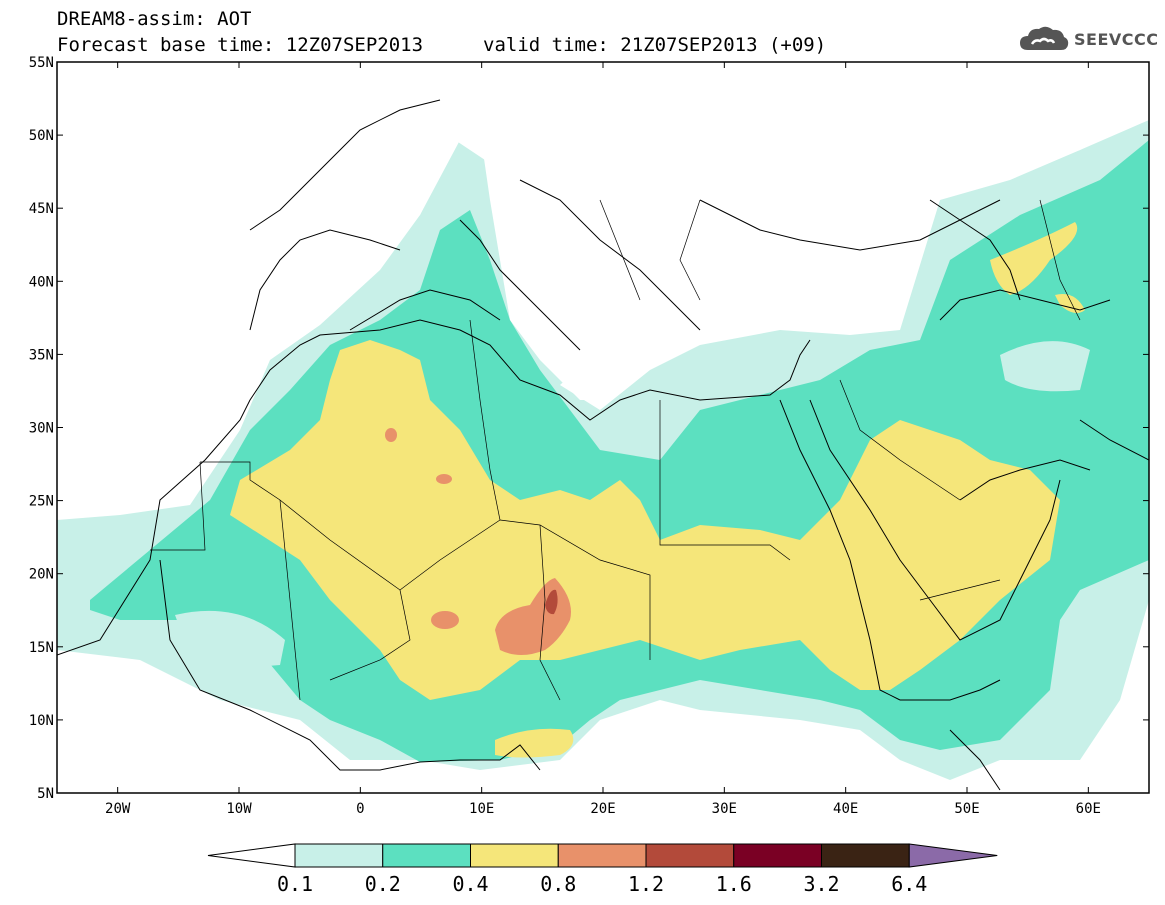 The image size is (1165, 905). I want to click on colorbar-label: 3.2, so click(821, 884).